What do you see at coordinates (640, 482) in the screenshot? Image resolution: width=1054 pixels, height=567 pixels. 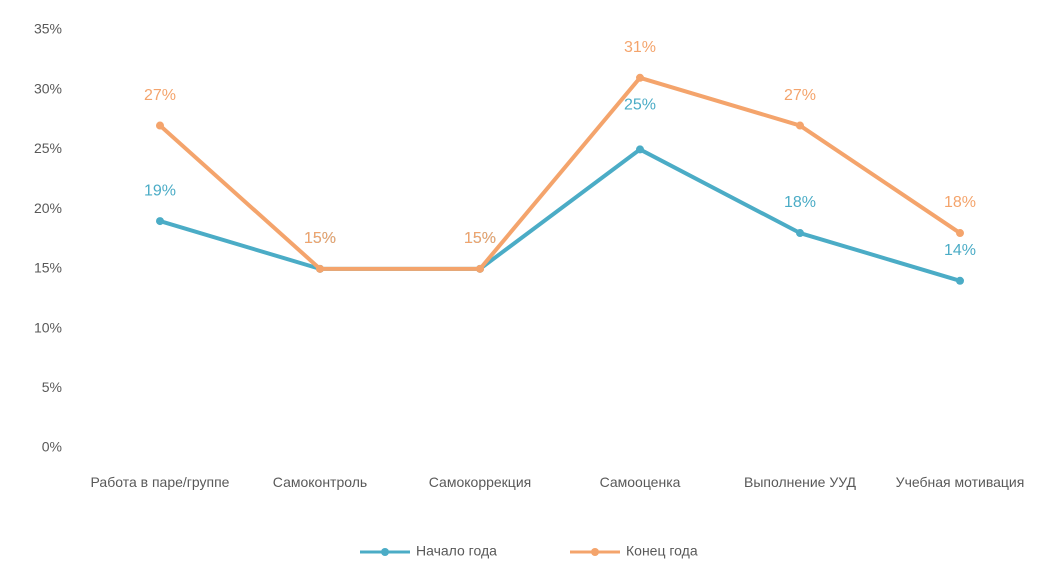 I see `x-tick-label: Самооценка` at bounding box center [640, 482].